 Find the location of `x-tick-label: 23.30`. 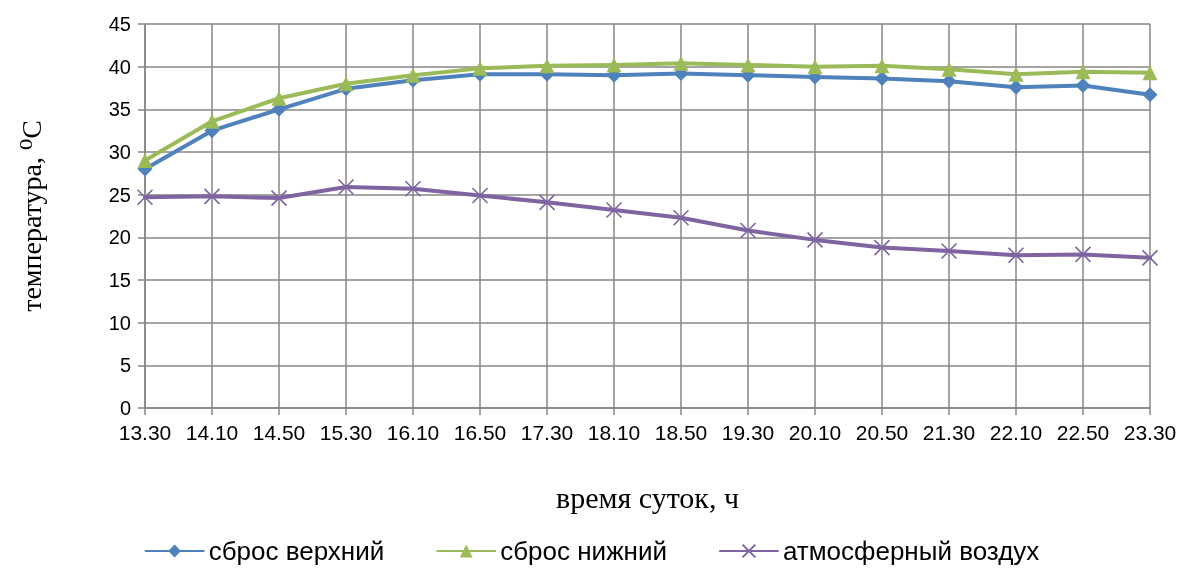

x-tick-label: 23.30 is located at coordinates (1150, 432).